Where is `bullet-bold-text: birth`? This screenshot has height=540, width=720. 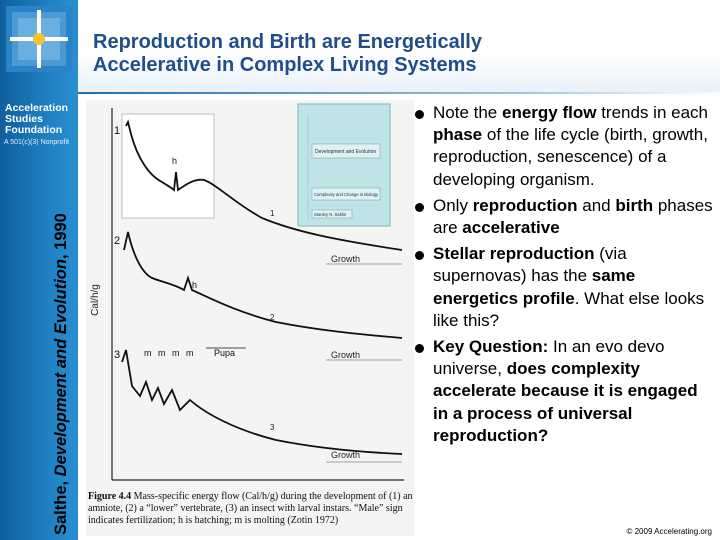 bullet-bold-text: birth is located at coordinates (634, 205).